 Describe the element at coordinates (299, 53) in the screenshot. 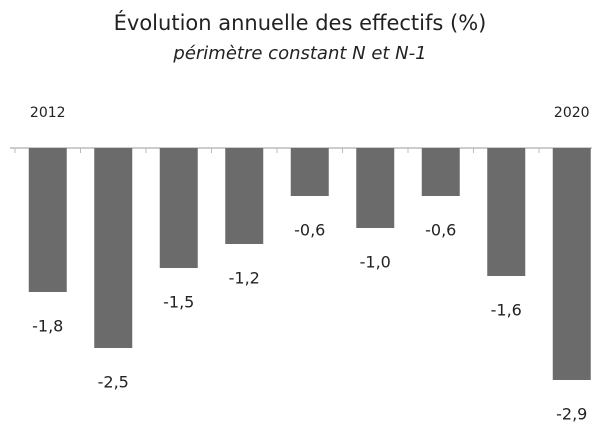

I see `chart-subtitle: périmètre constant N et N-1` at that location.